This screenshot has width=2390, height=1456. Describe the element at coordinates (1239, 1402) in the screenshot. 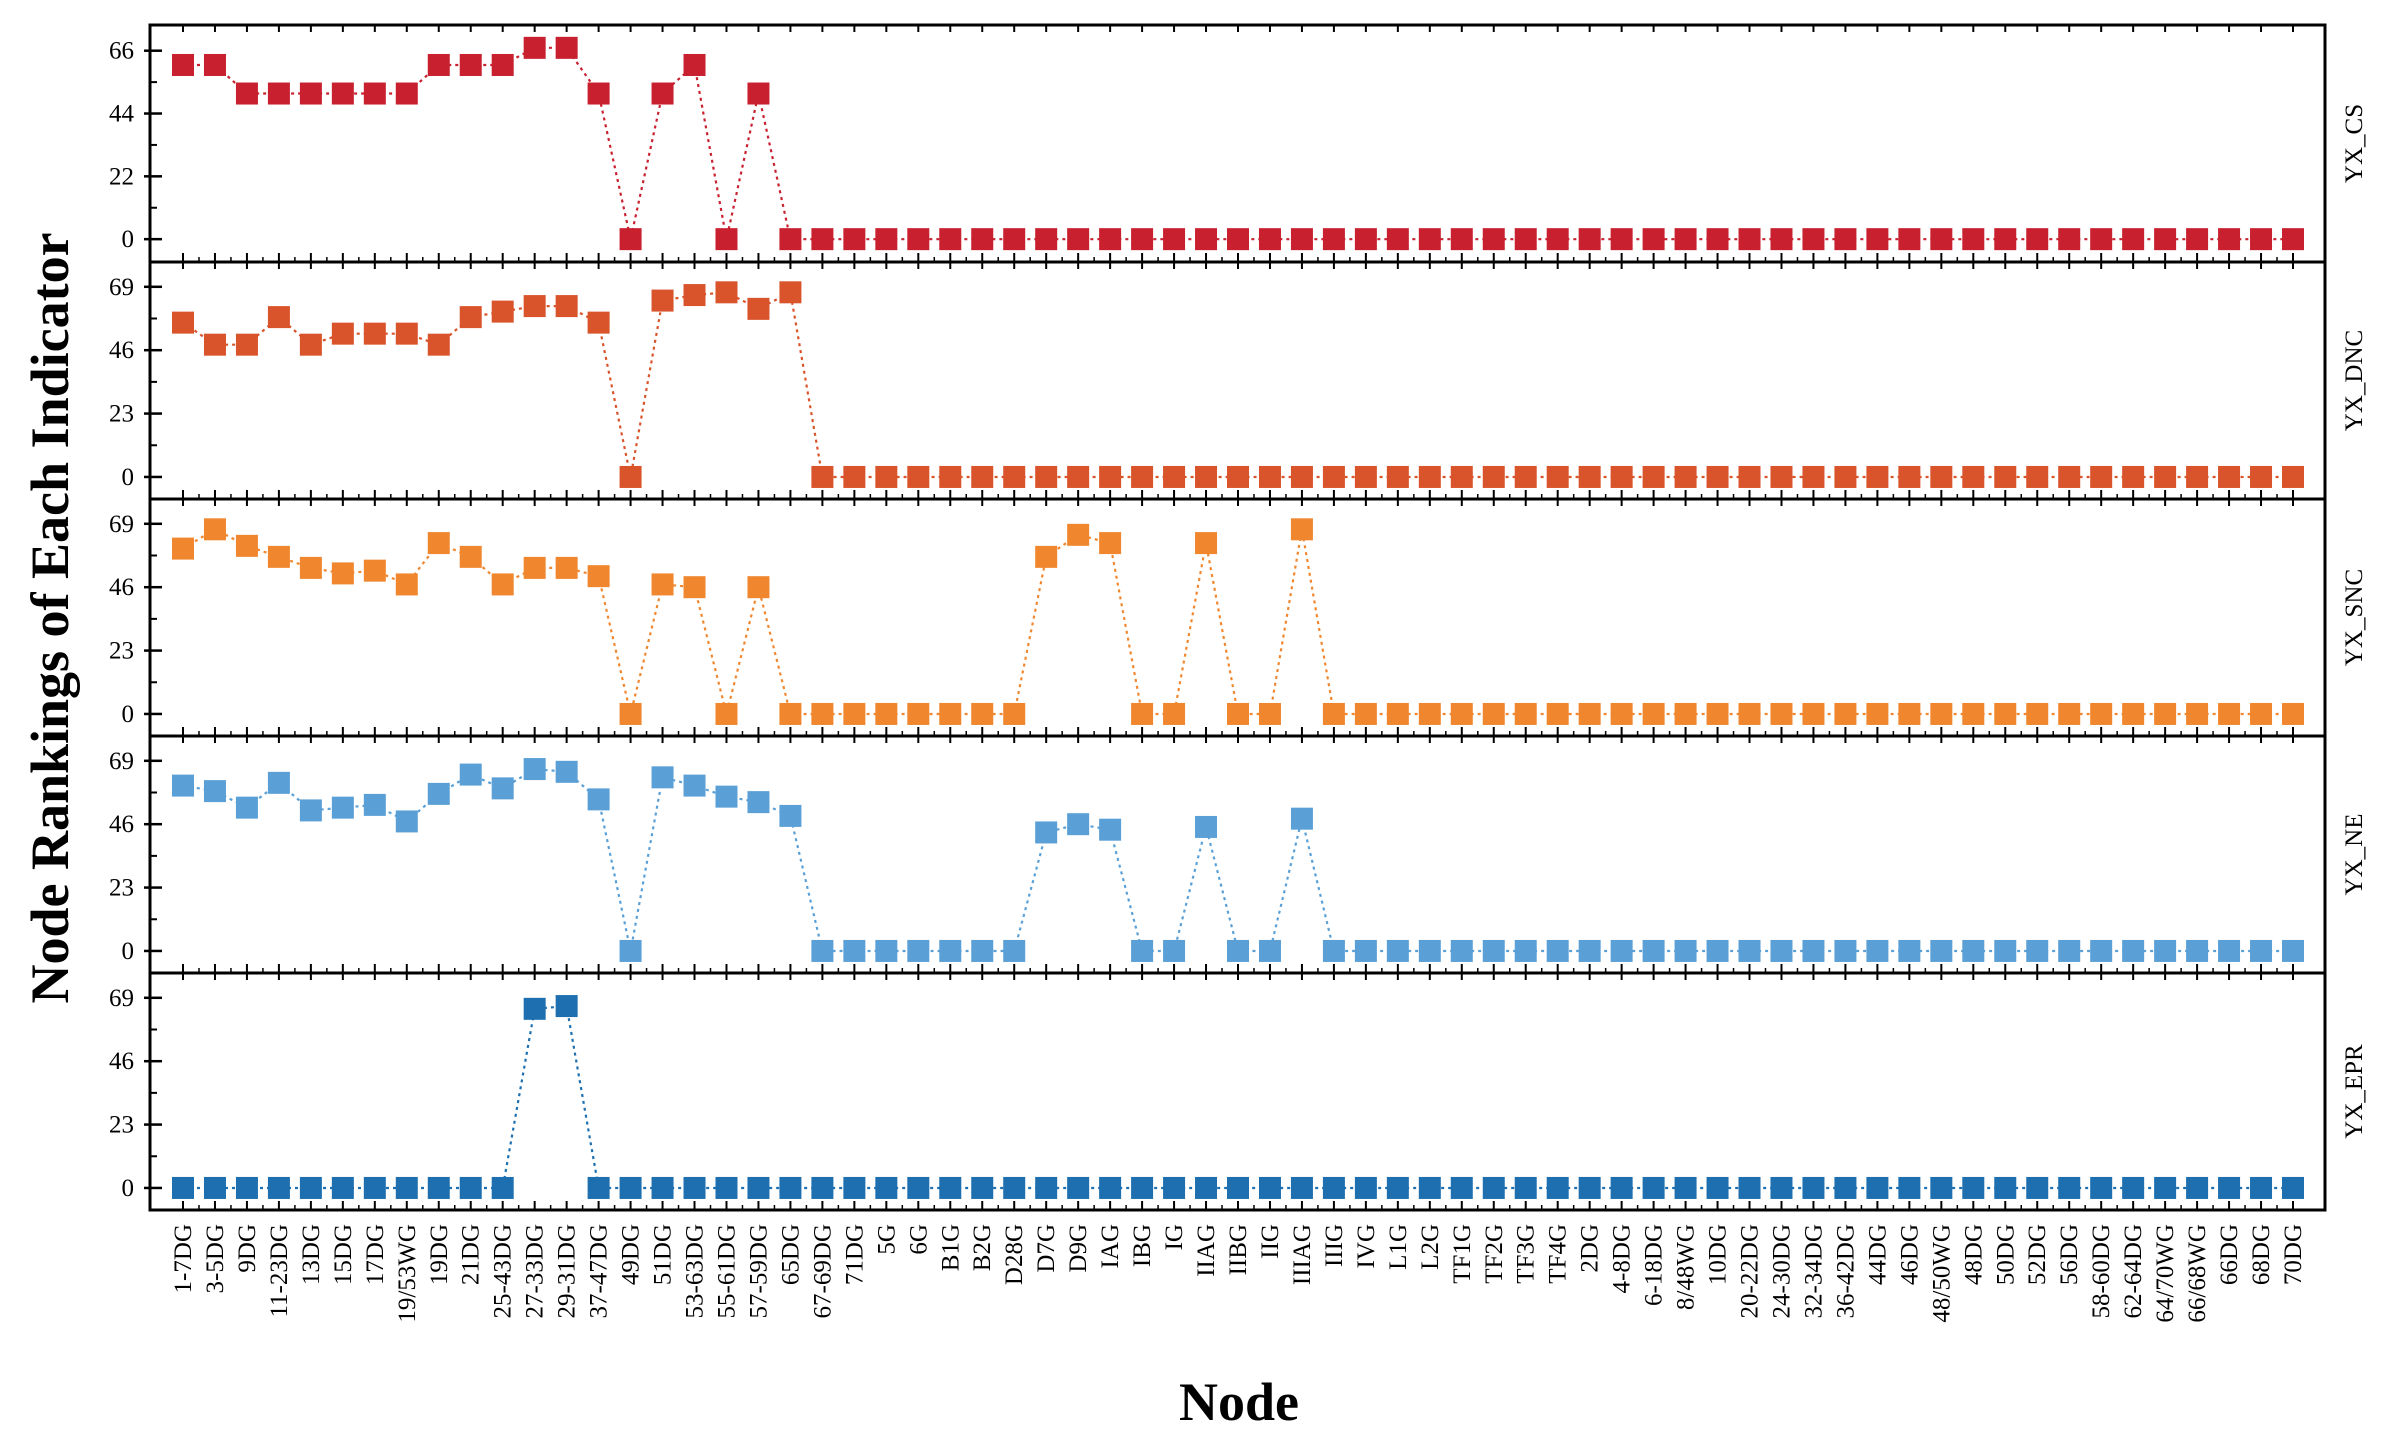

I see `x-axis-title: Node` at that location.